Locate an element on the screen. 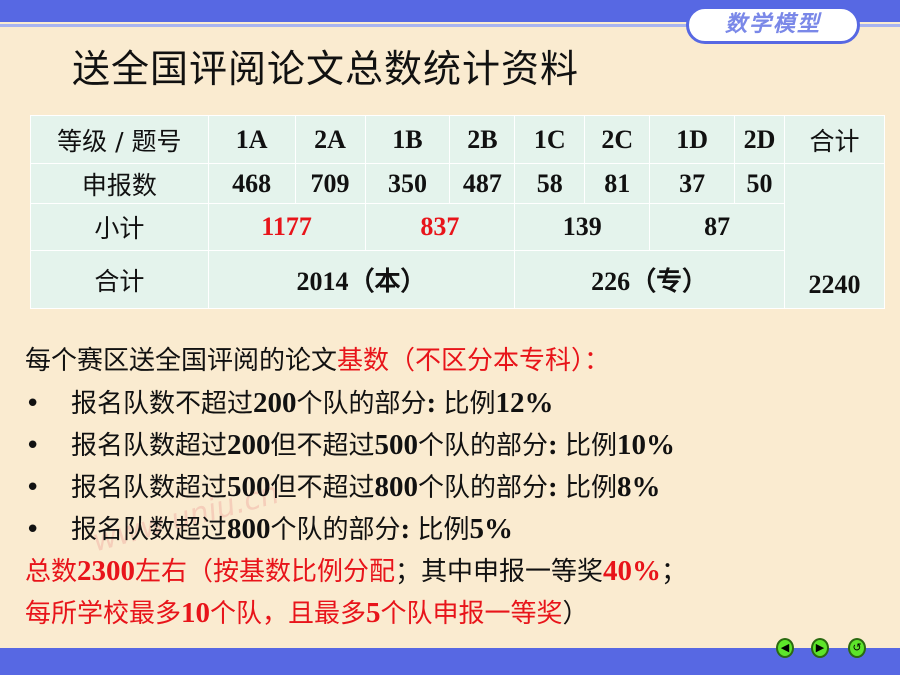 This screenshot has height=675, width=900. header-cell: 1C is located at coordinates (550, 139).